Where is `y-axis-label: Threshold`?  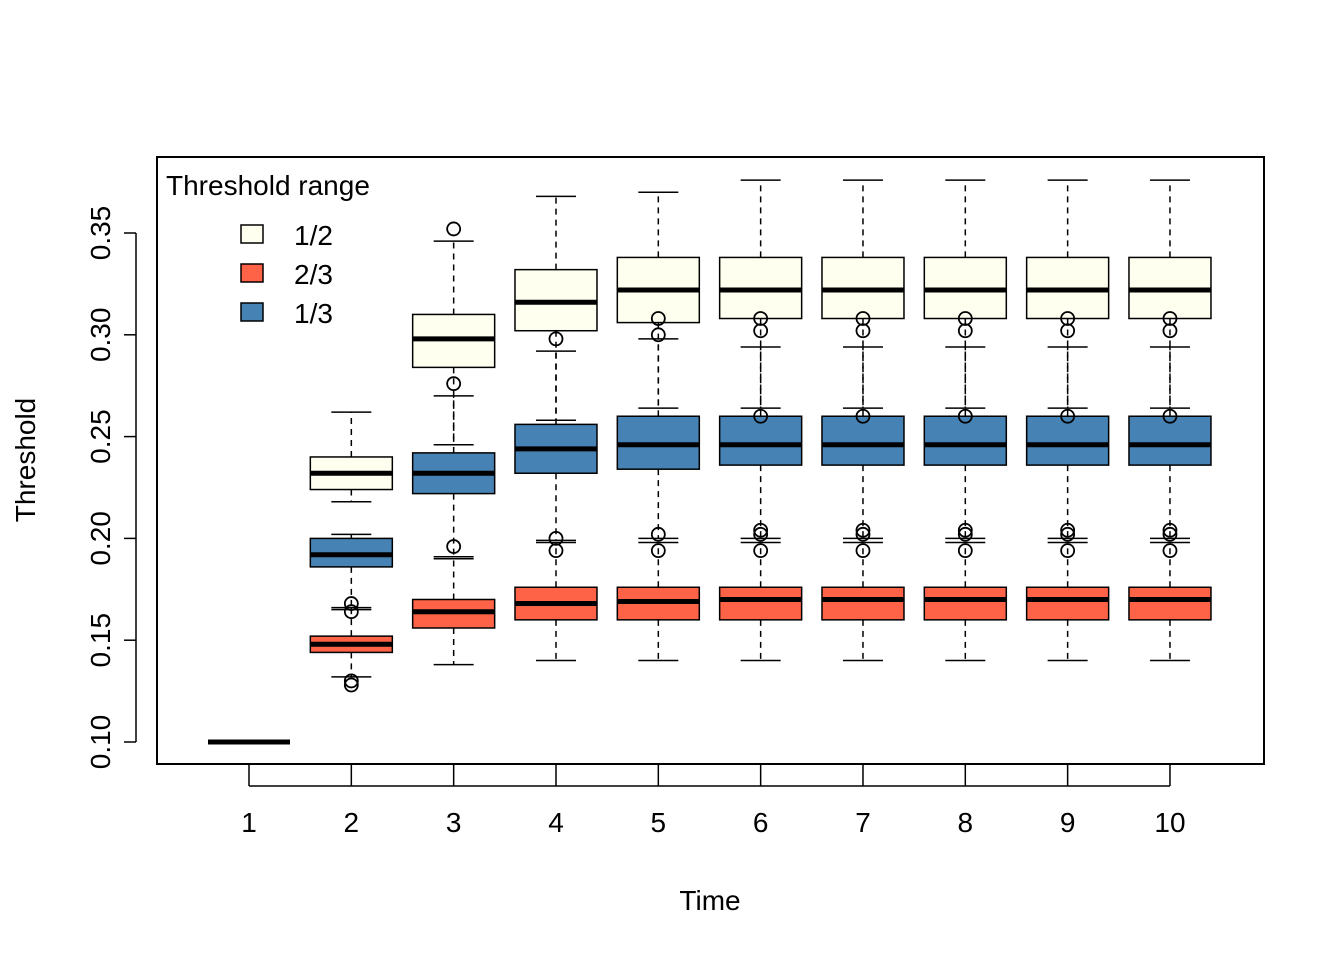 y-axis-label: Threshold is located at coordinates (25, 460).